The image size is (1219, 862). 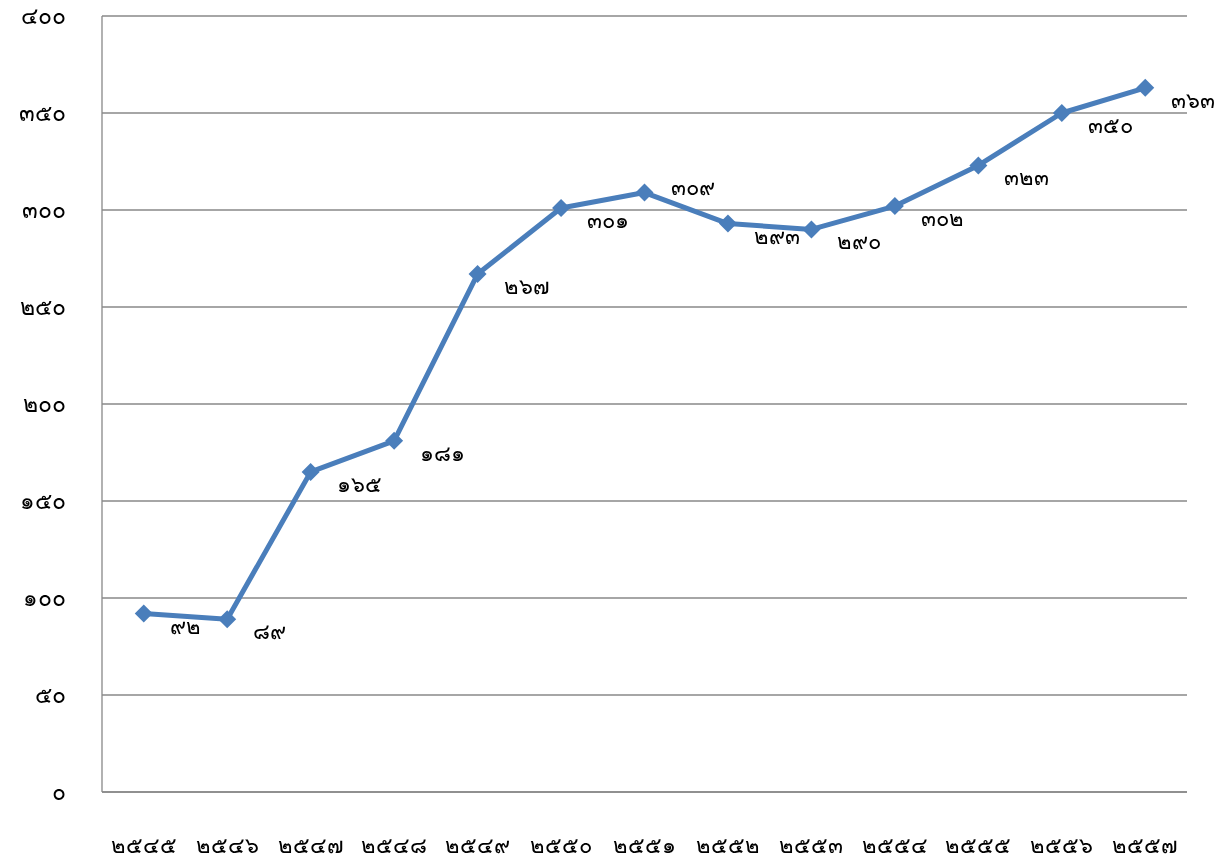 What do you see at coordinates (608, 221) in the screenshot?
I see `data-label: ๓๐๑` at bounding box center [608, 221].